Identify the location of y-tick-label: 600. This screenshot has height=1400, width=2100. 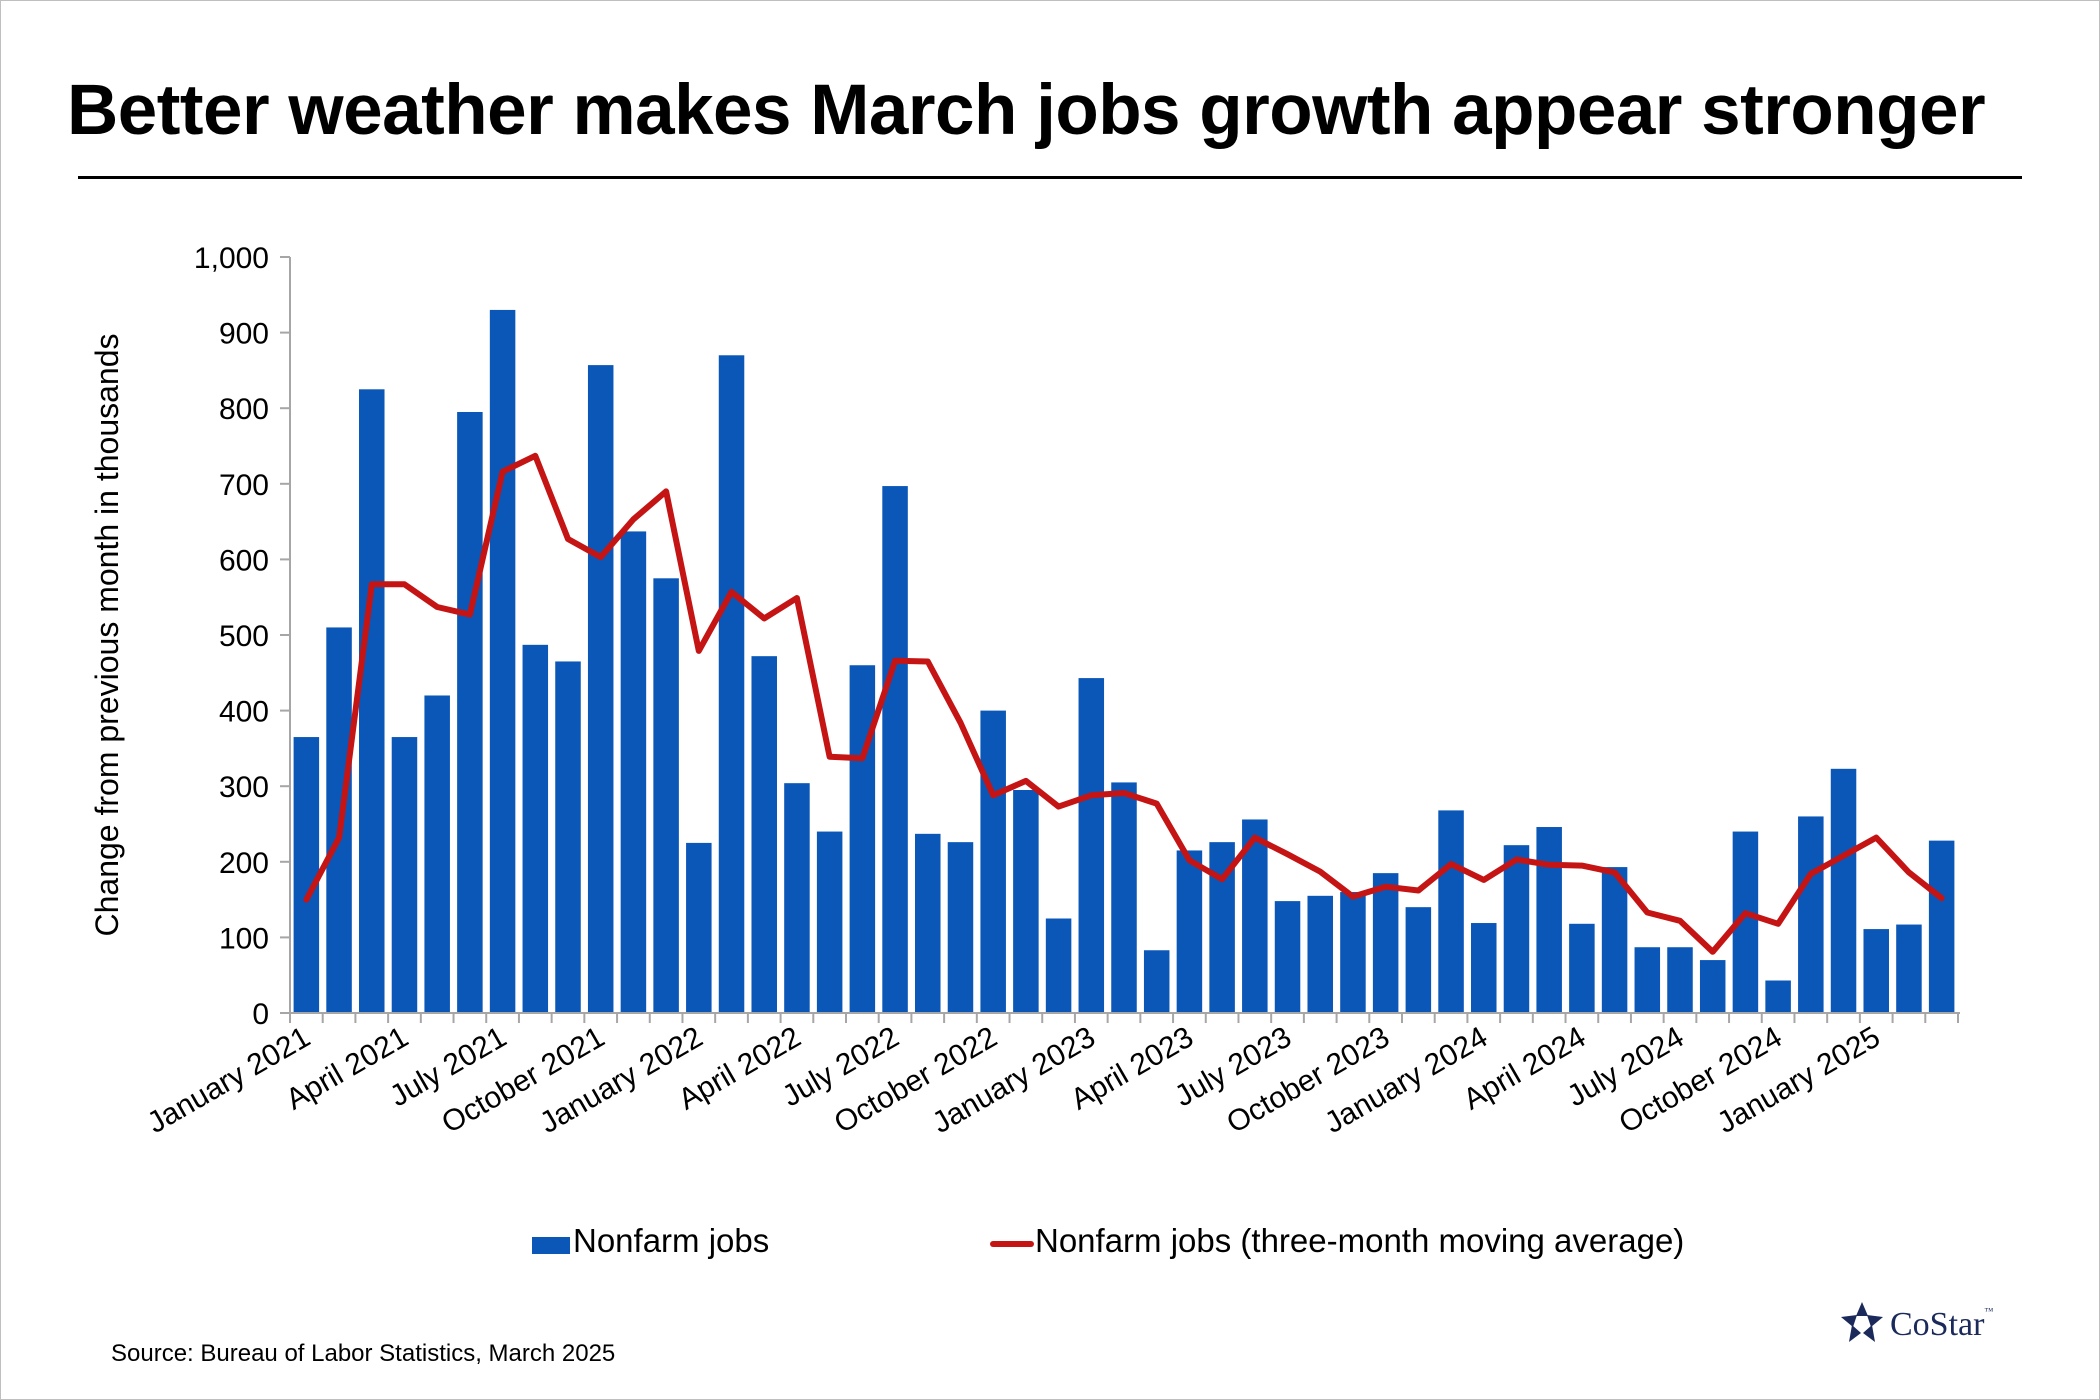
(244, 560).